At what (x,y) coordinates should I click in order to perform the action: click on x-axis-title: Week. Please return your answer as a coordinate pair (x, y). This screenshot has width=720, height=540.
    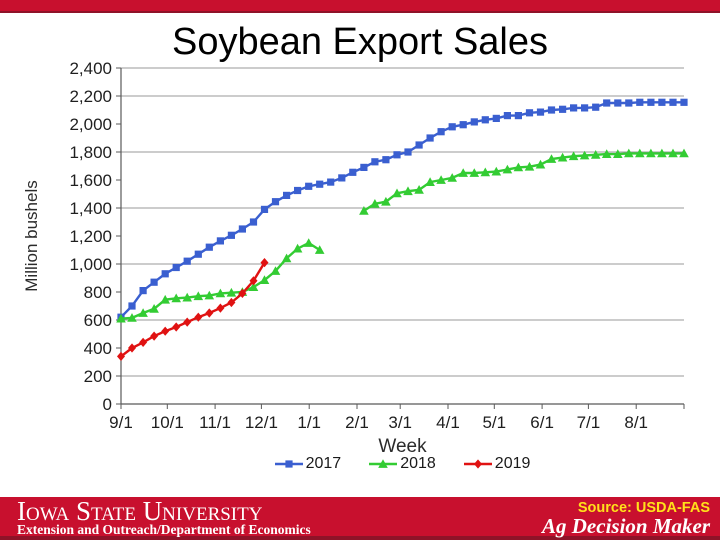
    Looking at the image, I should click on (402, 446).